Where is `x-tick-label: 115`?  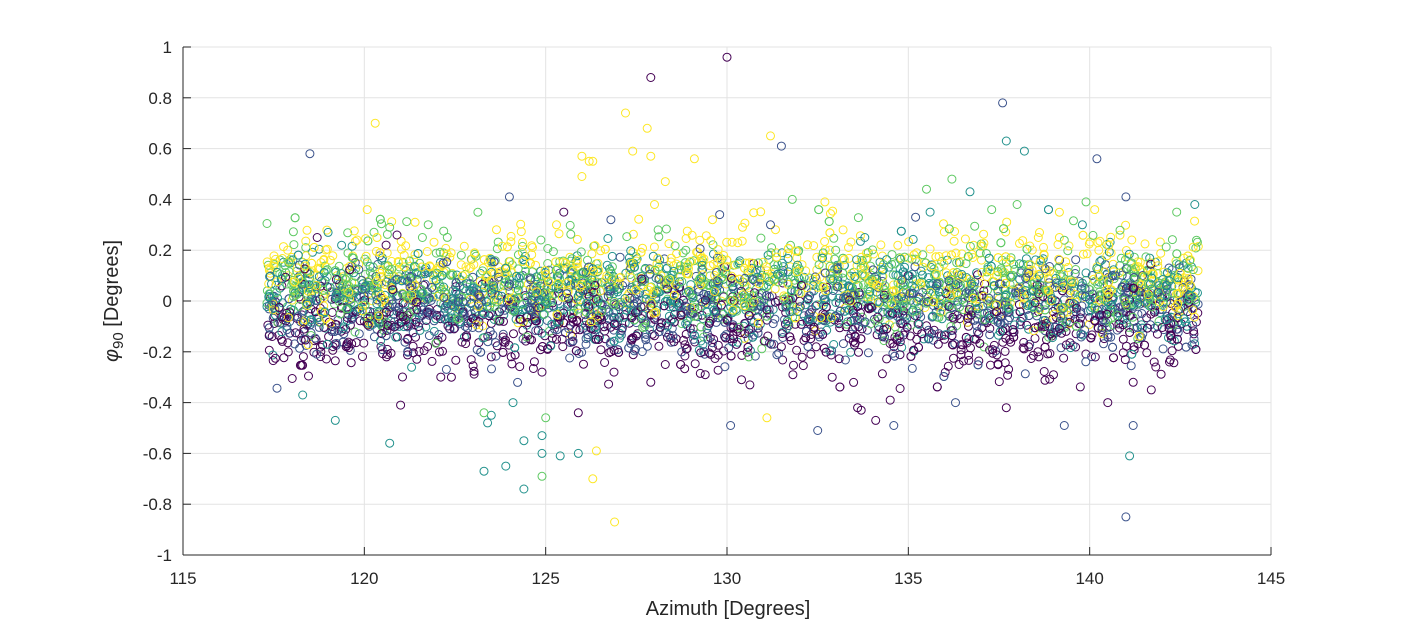 x-tick-label: 115 is located at coordinates (182, 578).